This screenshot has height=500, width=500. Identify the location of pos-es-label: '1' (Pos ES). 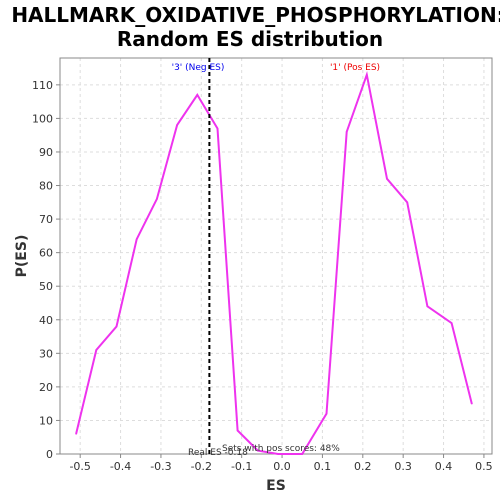
(355, 68).